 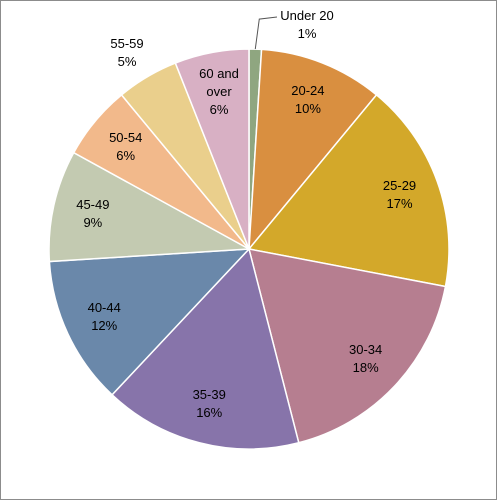 What do you see at coordinates (307, 109) in the screenshot?
I see `value-label: 10%` at bounding box center [307, 109].